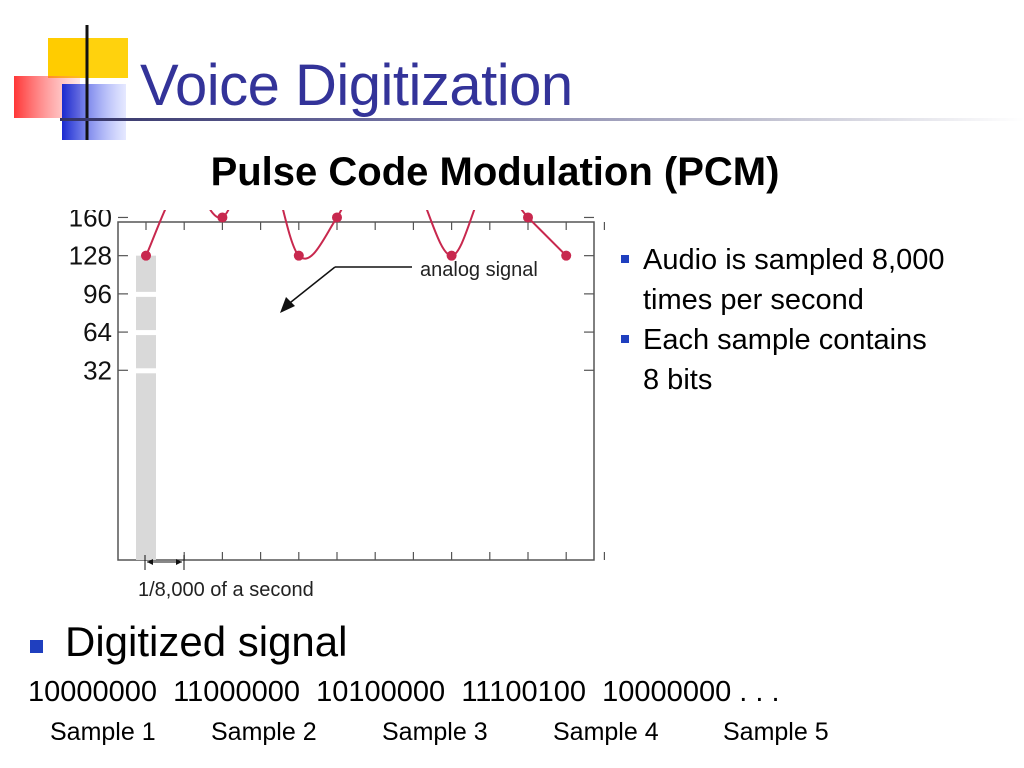 The height and width of the screenshot is (768, 1024). What do you see at coordinates (226, 590) in the screenshot?
I see `interval-label: 1/8,000 of a second` at bounding box center [226, 590].